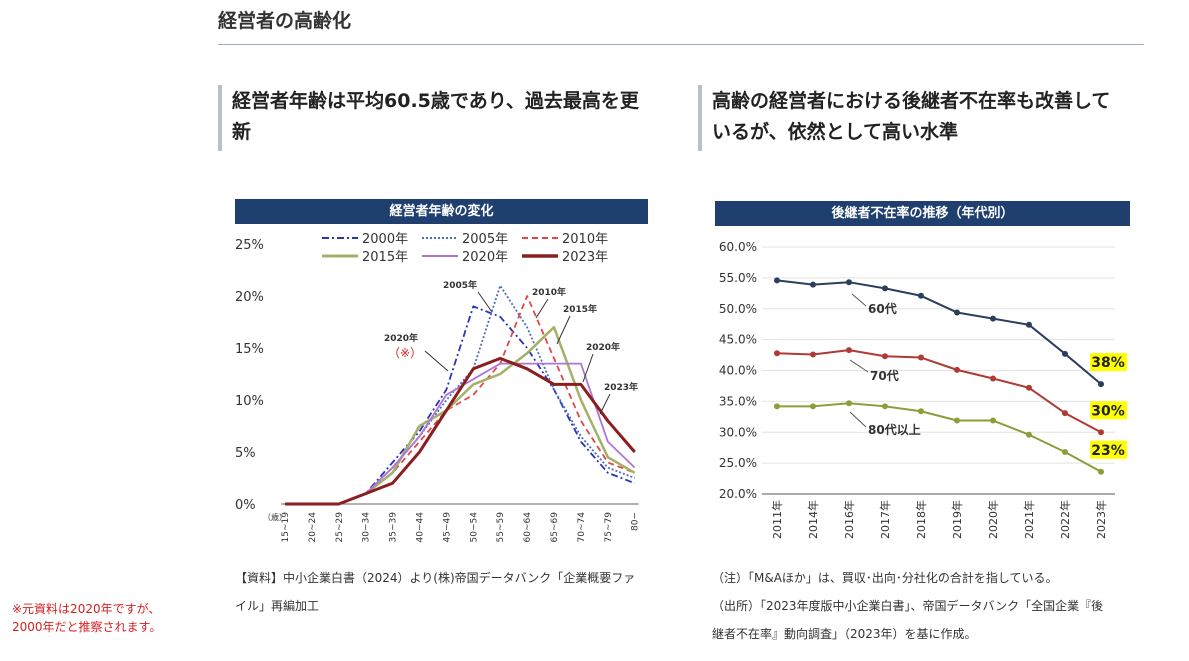  I want to click on y-tick-label: 20.0%, so click(738, 494).